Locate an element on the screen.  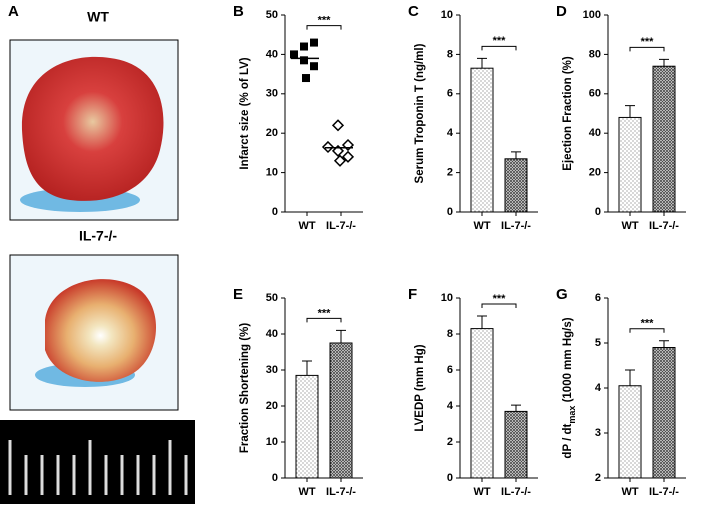
image-label: IL-7-/- is located at coordinates (98, 236).